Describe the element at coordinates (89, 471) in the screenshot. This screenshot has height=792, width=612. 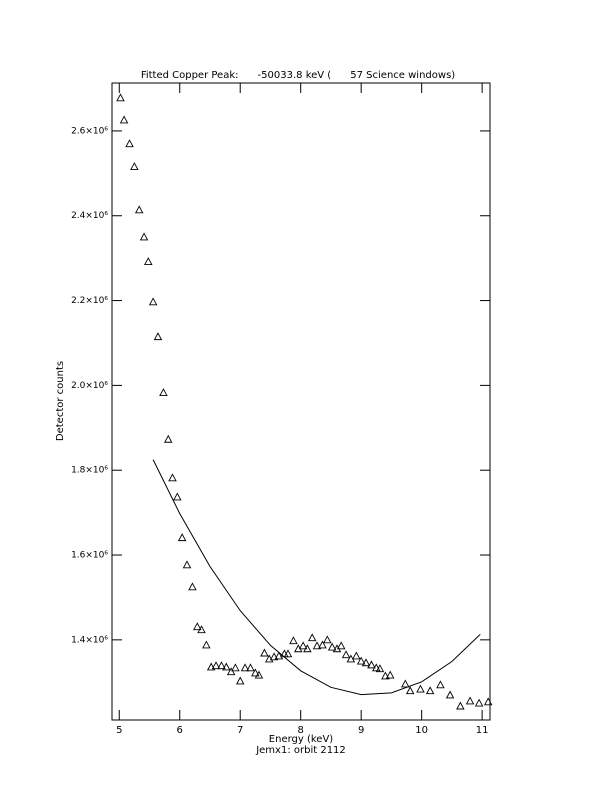
I see `y-tick-label: 1.8×10⁶` at that location.